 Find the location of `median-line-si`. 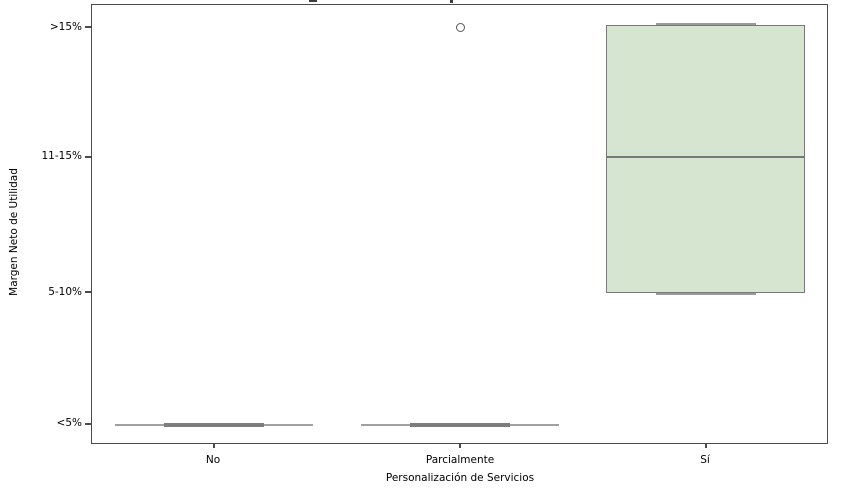

median-line-si is located at coordinates (705, 157).